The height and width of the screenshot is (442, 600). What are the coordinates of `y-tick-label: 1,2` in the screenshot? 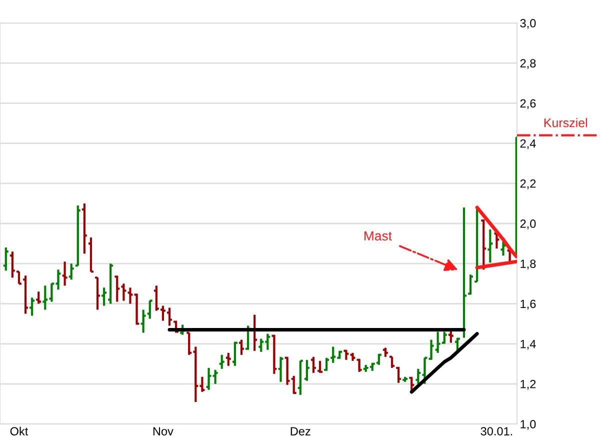 It's located at (528, 385).